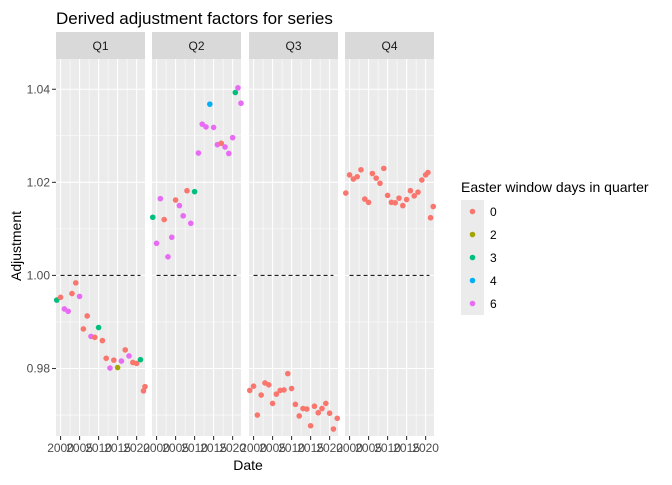 This screenshot has width=672, height=485. I want to click on legend-label: 6, so click(493, 304).